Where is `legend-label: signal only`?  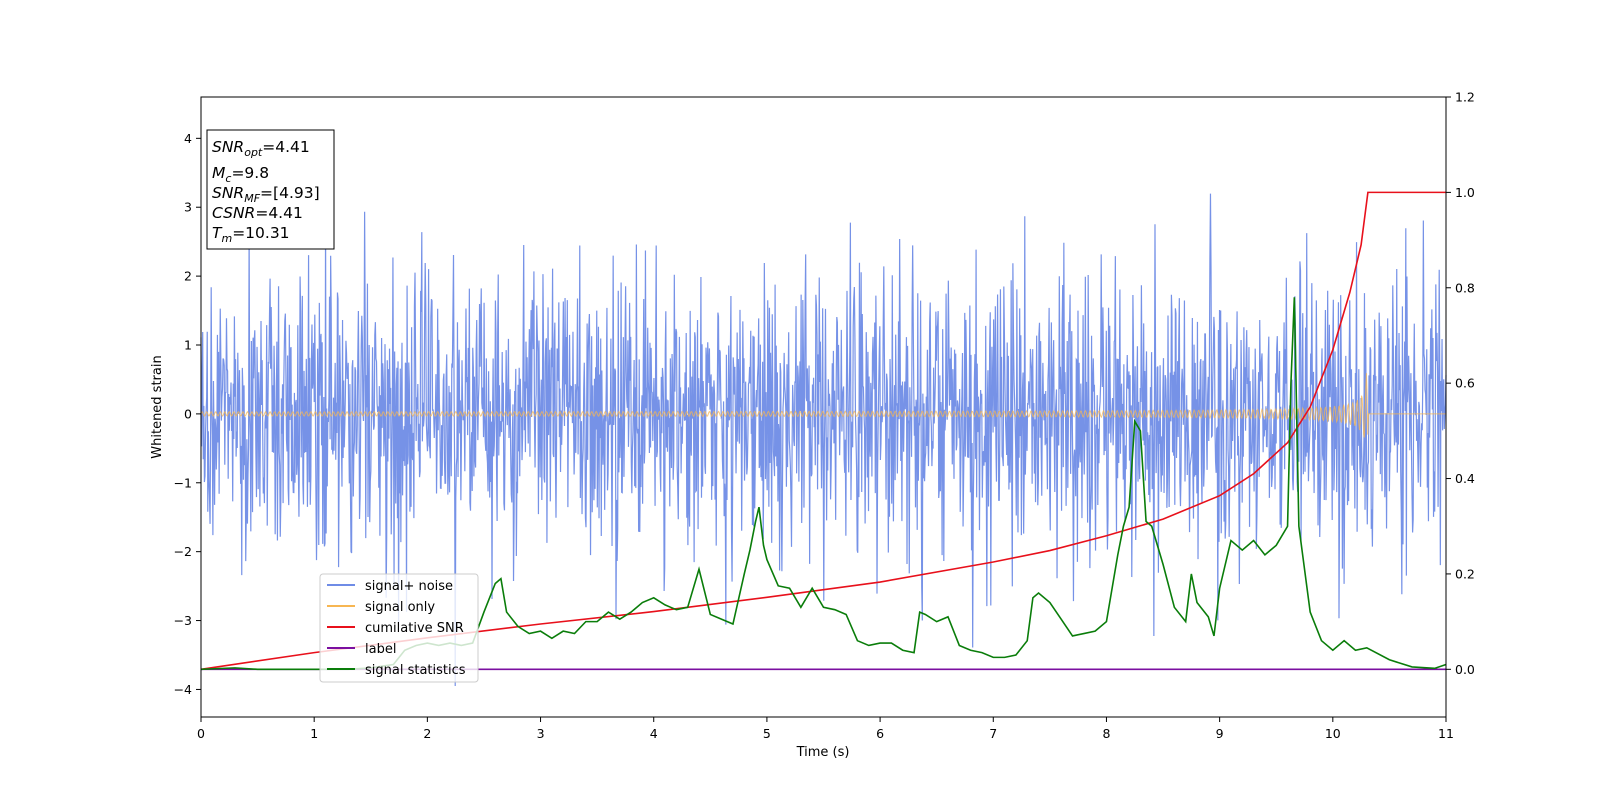 legend-label: signal only is located at coordinates (400, 607).